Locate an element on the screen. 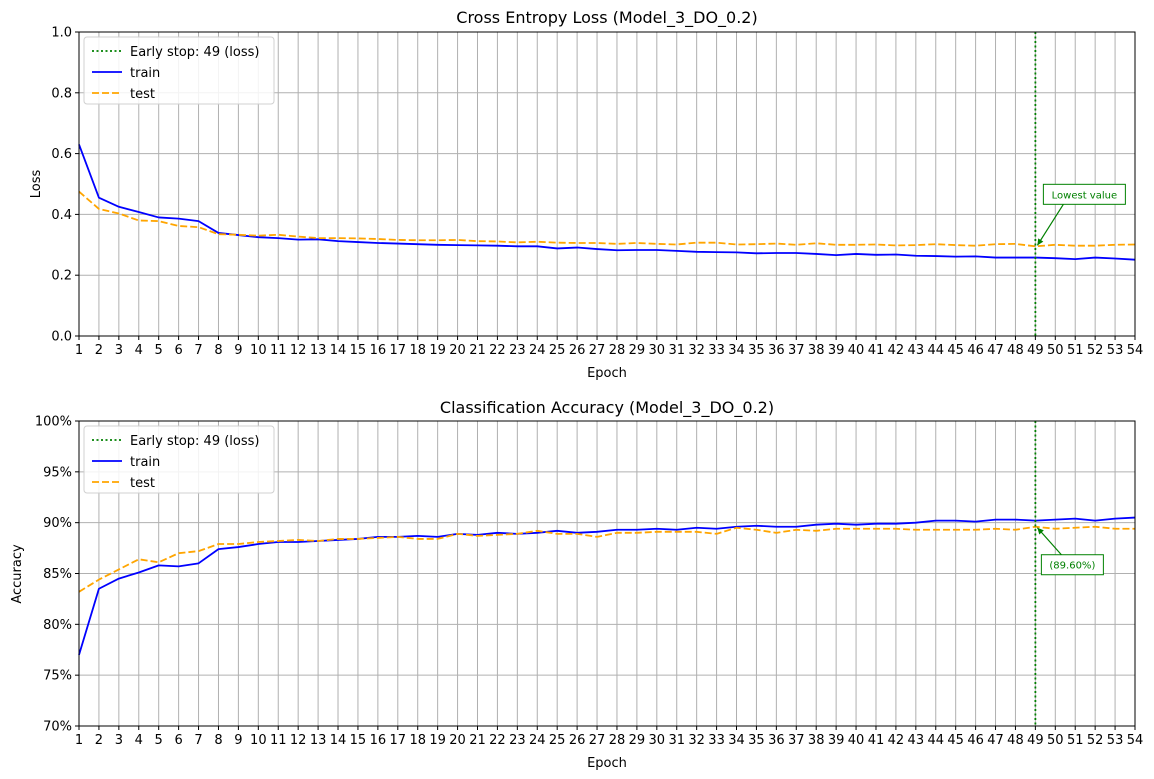  x-tick-label: 30 is located at coordinates (657, 350).